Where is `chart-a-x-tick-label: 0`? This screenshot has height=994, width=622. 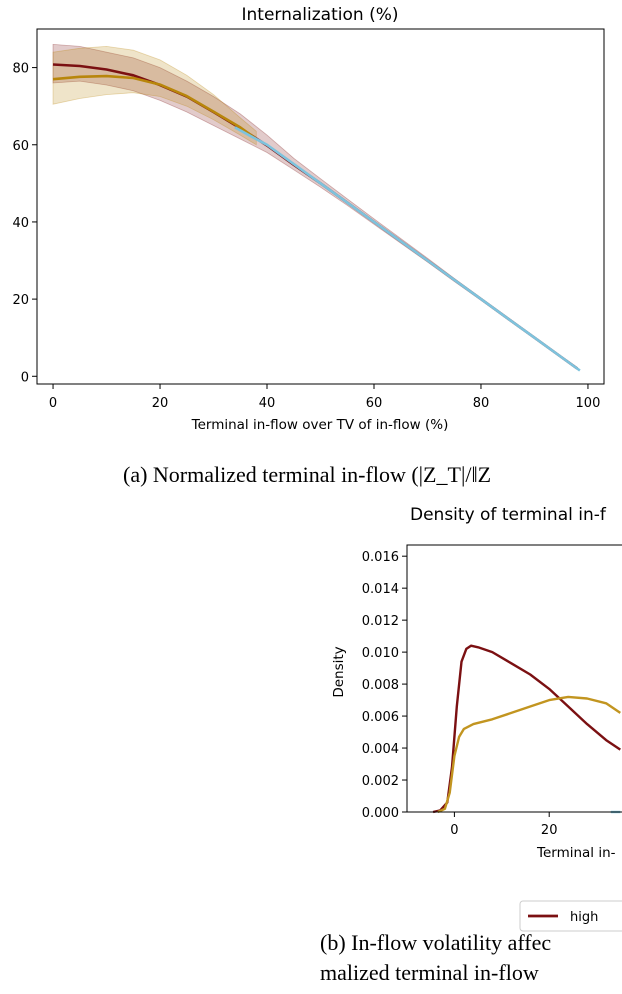 chart-a-x-tick-label: 0 is located at coordinates (53, 403).